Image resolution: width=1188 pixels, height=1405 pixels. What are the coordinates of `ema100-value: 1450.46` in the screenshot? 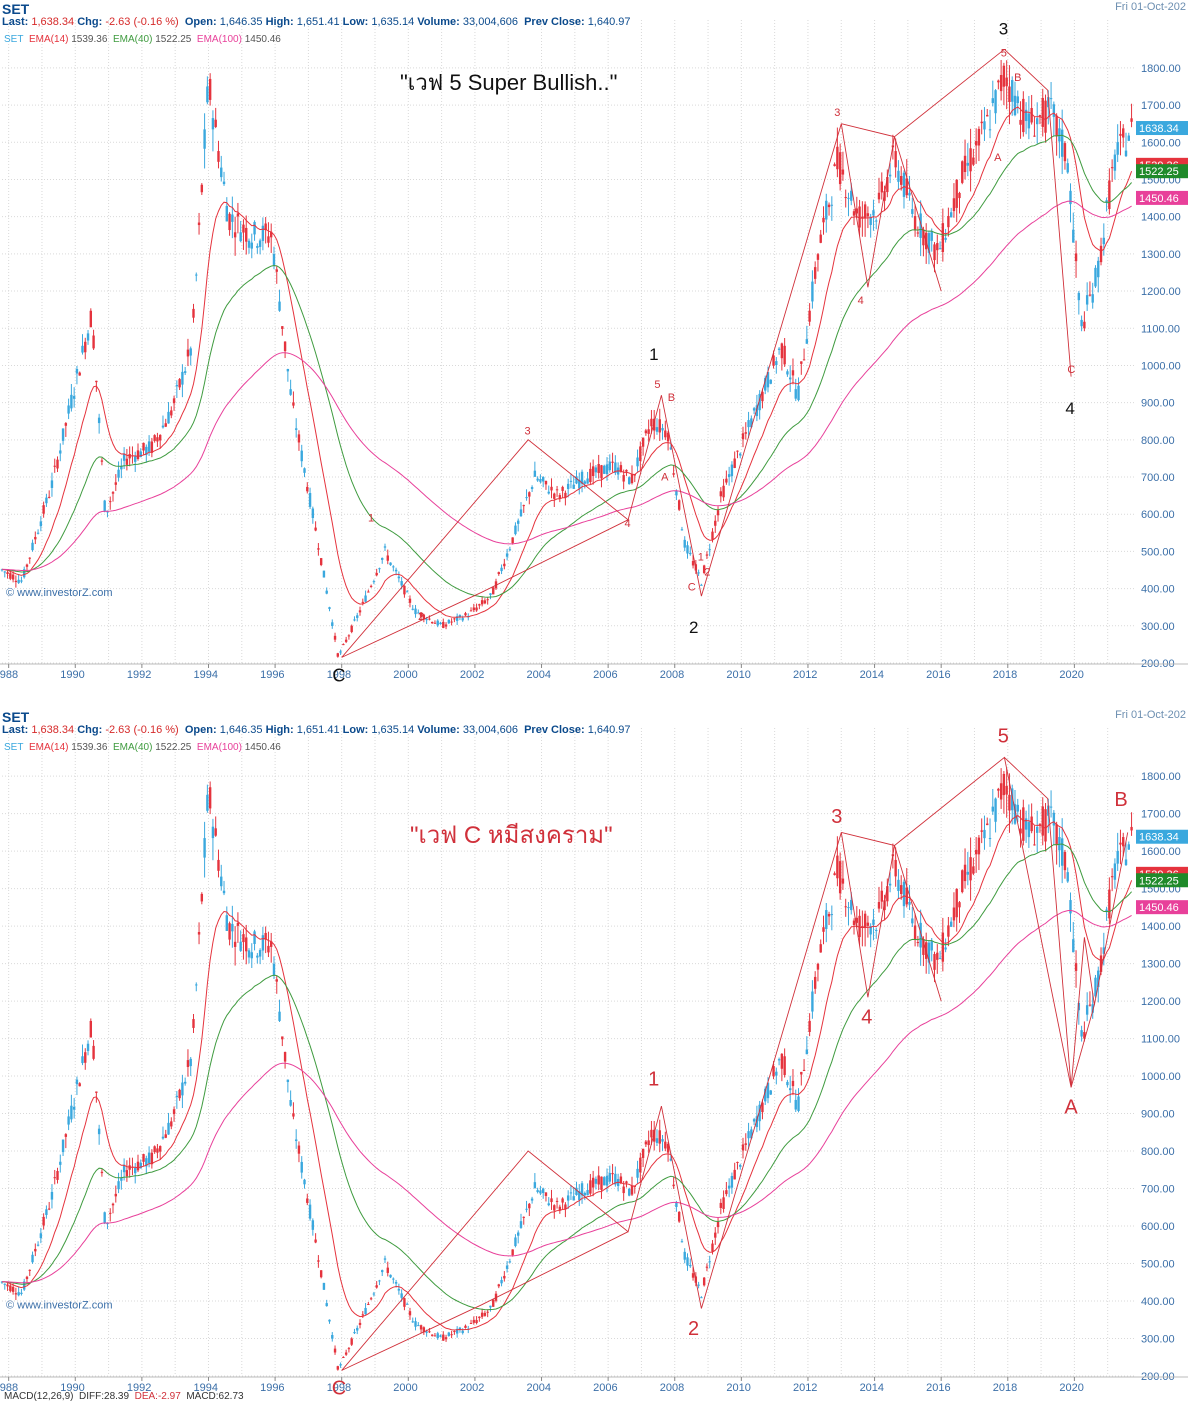 It's located at (262, 39).